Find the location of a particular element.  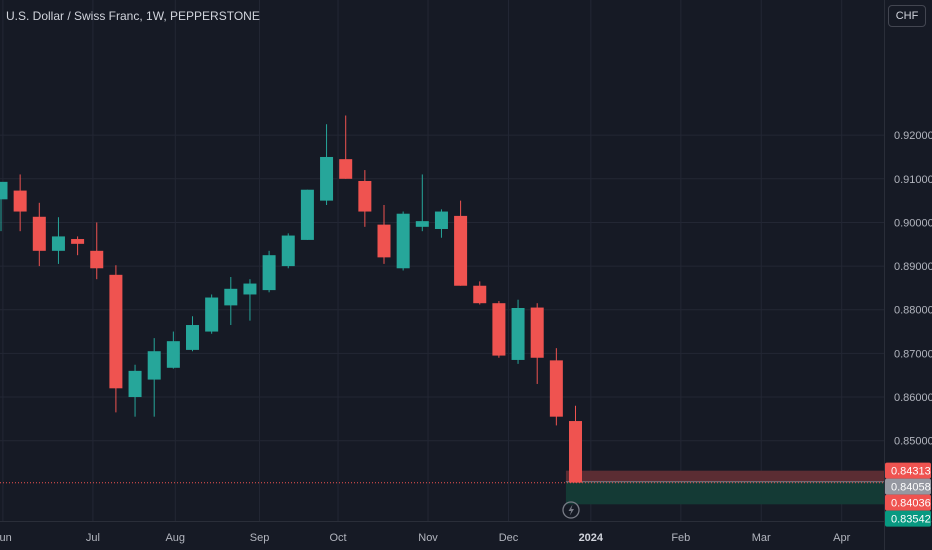

price-labels: 0.84313 0.84058 0.84036 0.83542 is located at coordinates (908, 494).